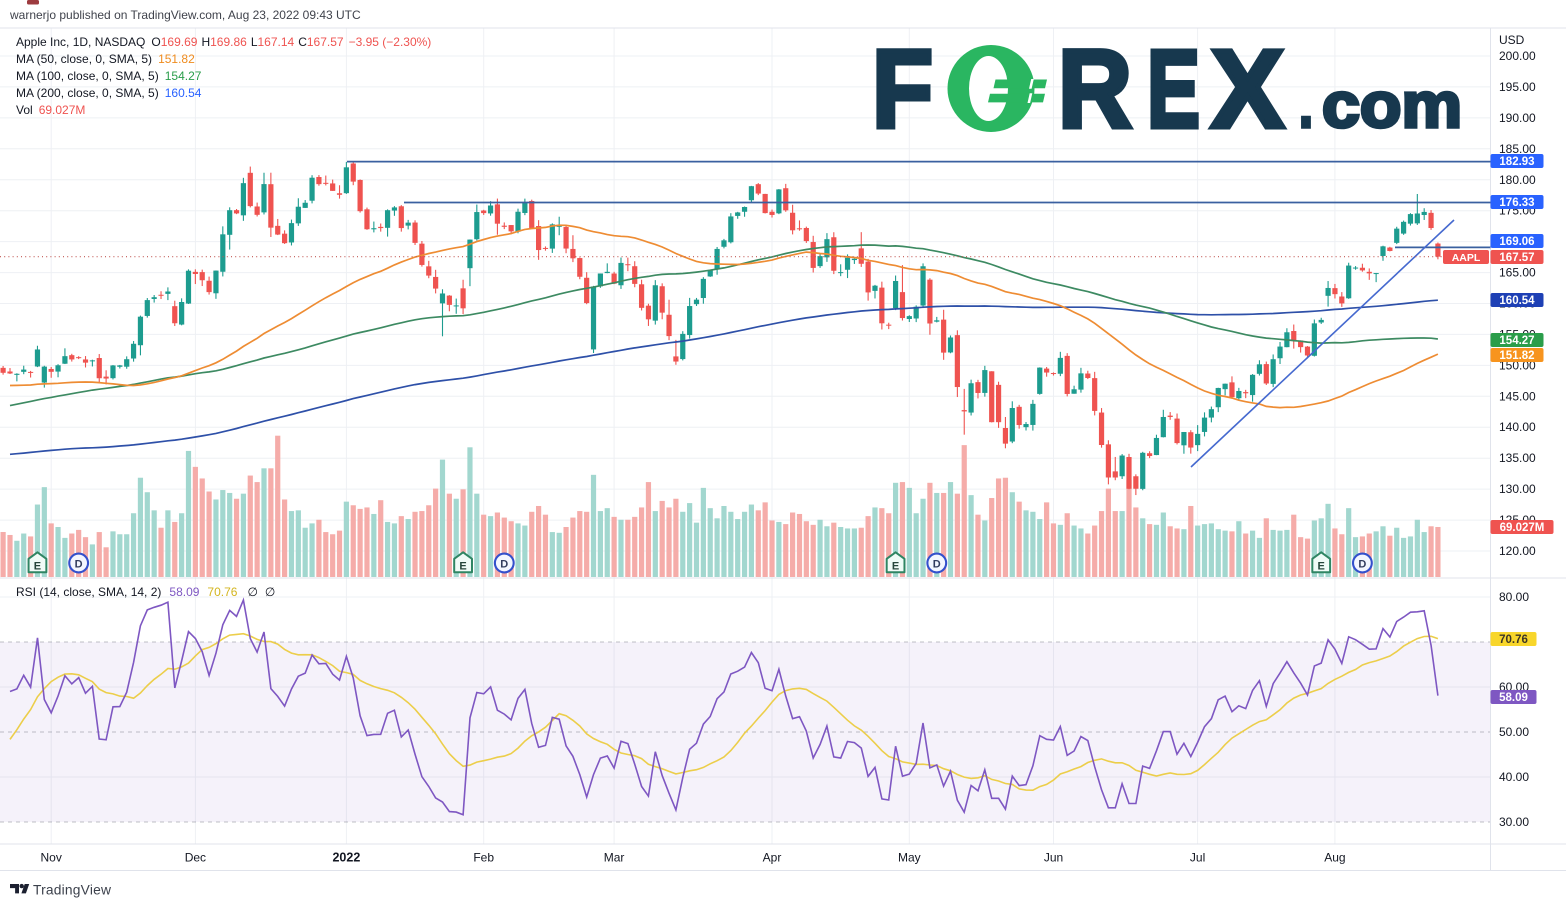 This screenshot has width=1566, height=907. What do you see at coordinates (1514, 732) in the screenshot?
I see `svg-text: 50.00` at bounding box center [1514, 732].